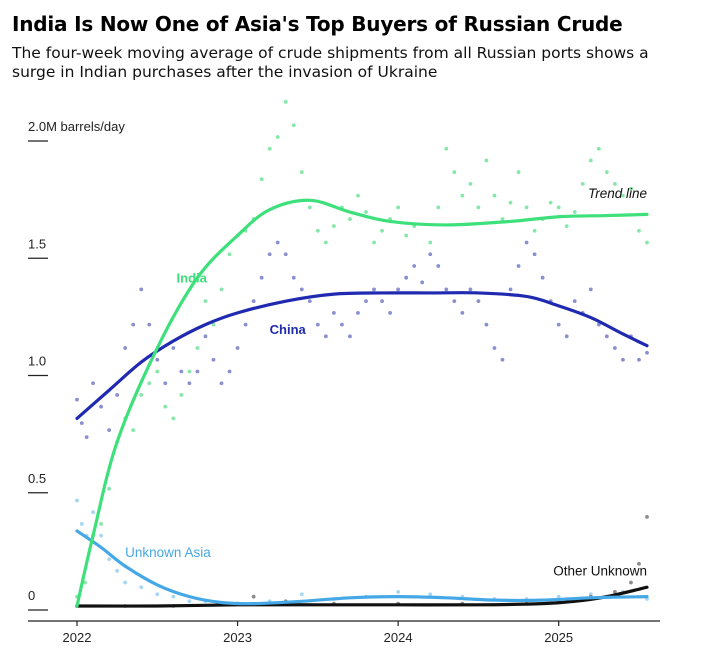 The image size is (704, 657). Describe the element at coordinates (288, 329) in the screenshot. I see `series-label: China` at that location.